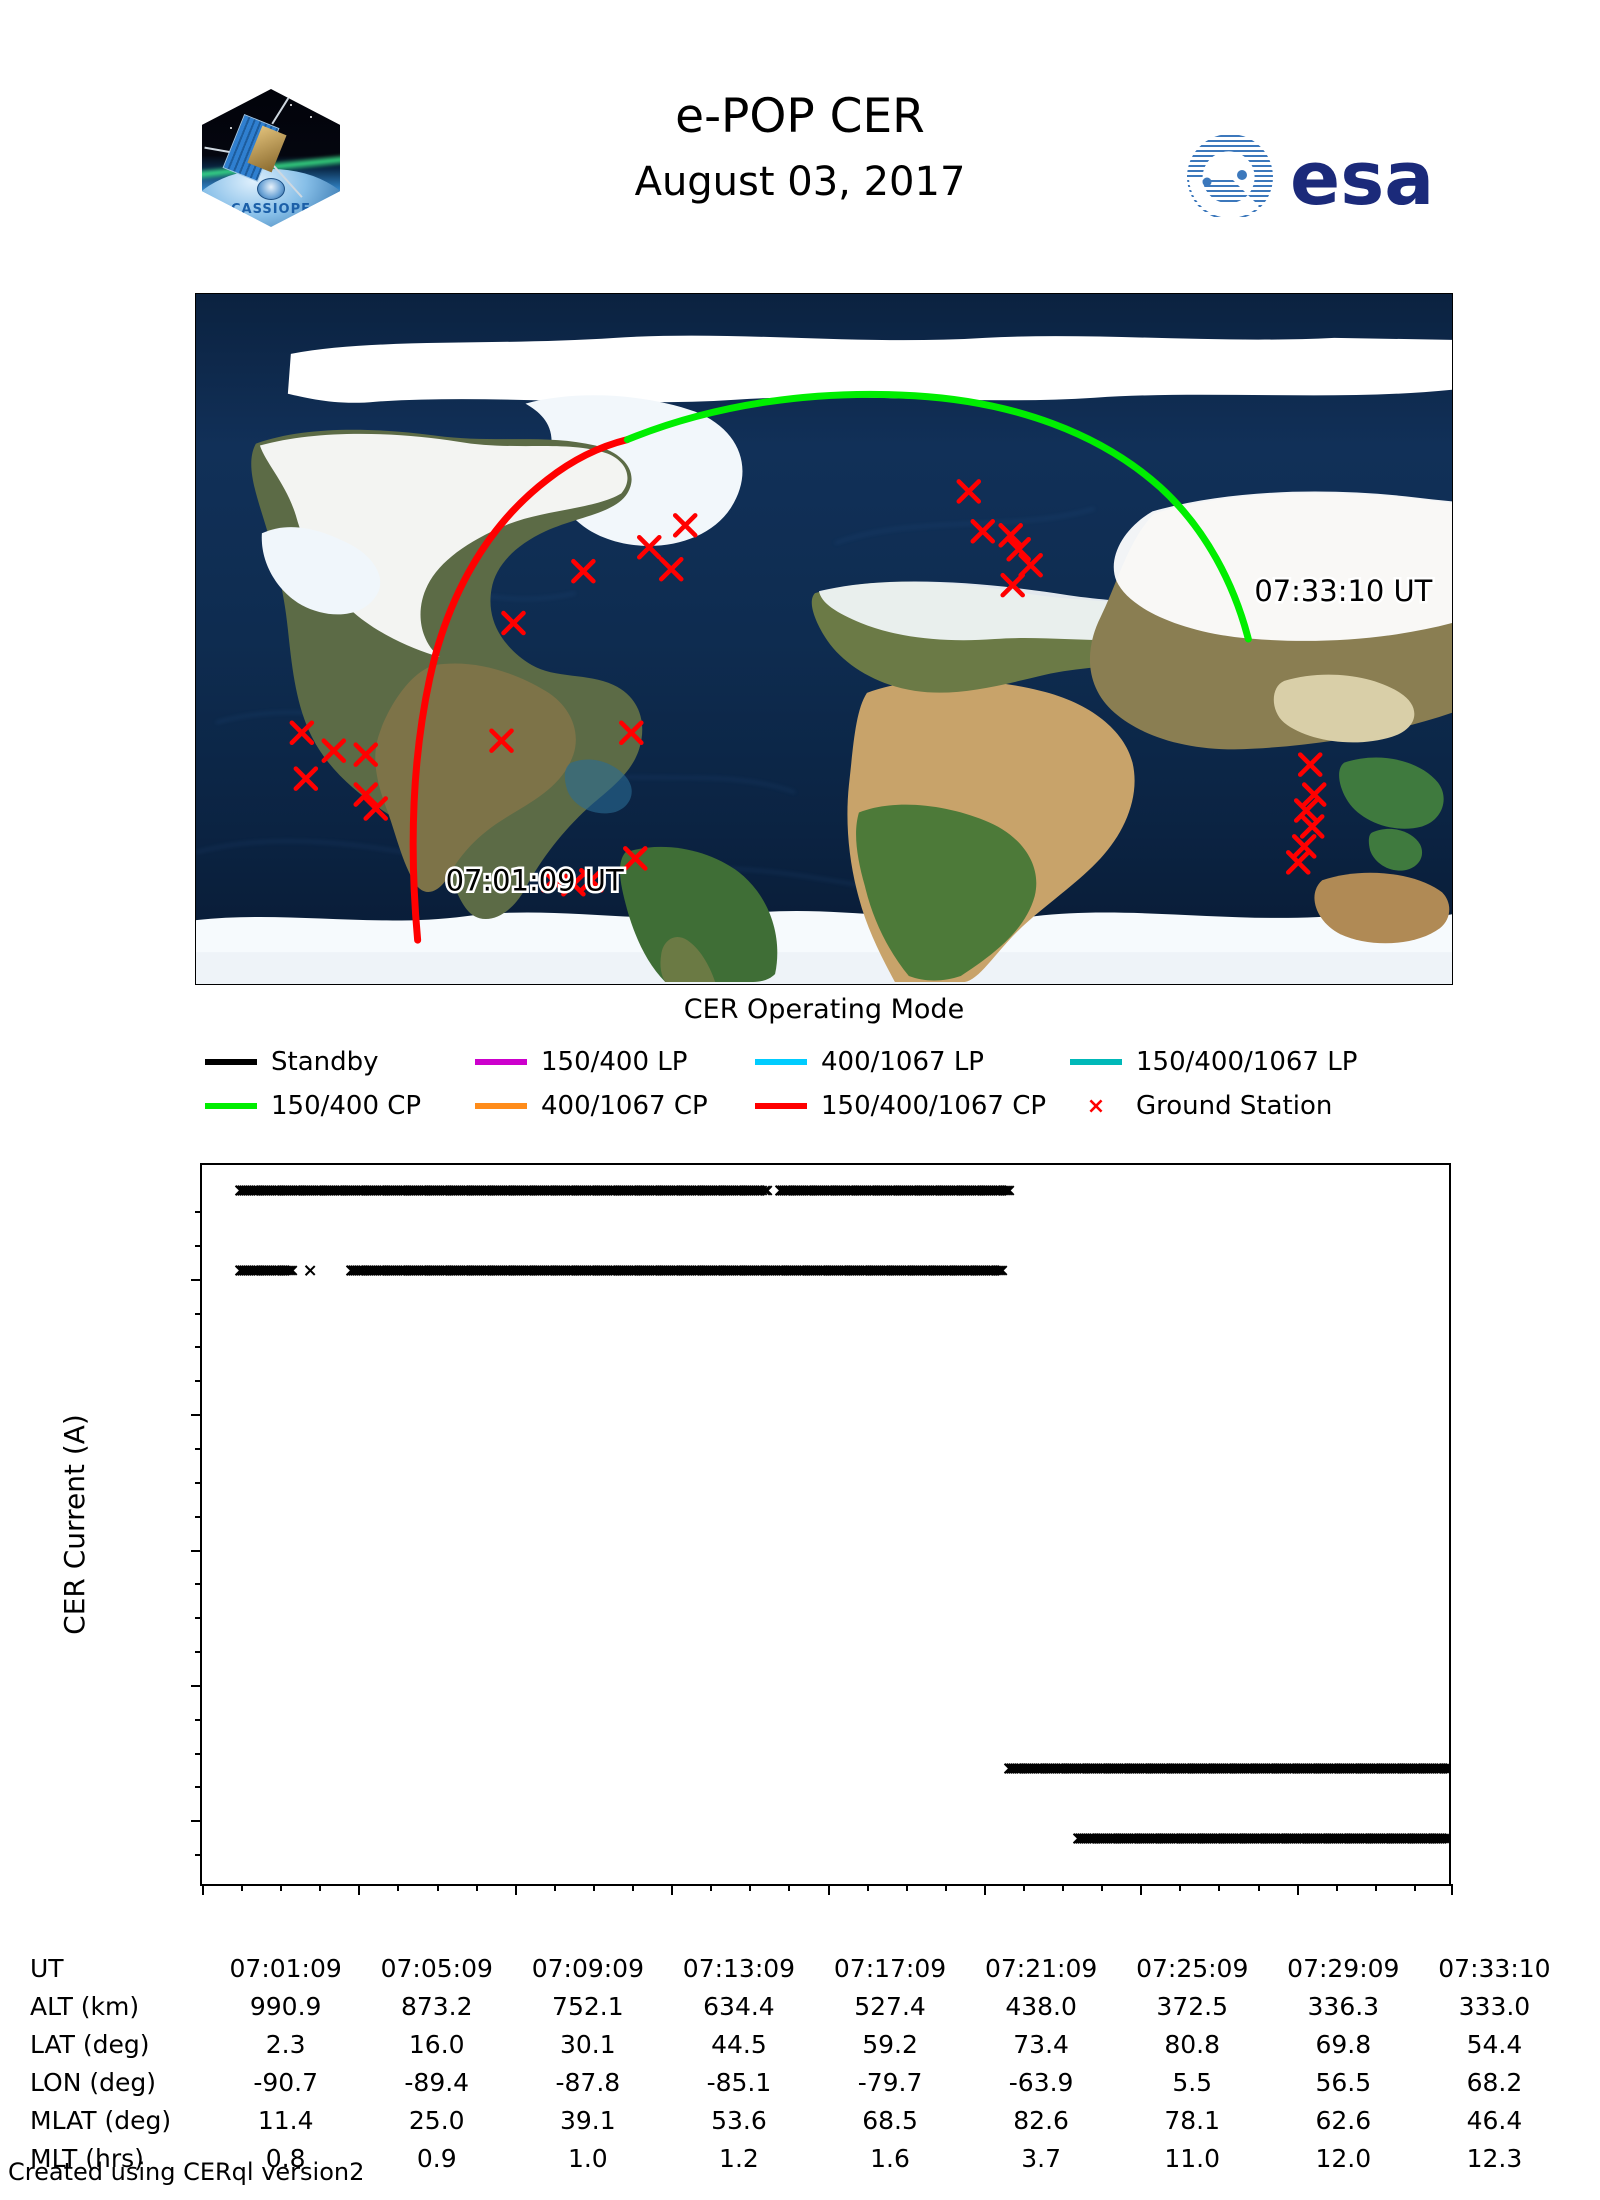  Describe the element at coordinates (1192, 1968) in the screenshot. I see `cell-ut-6: 07:25:09` at that location.